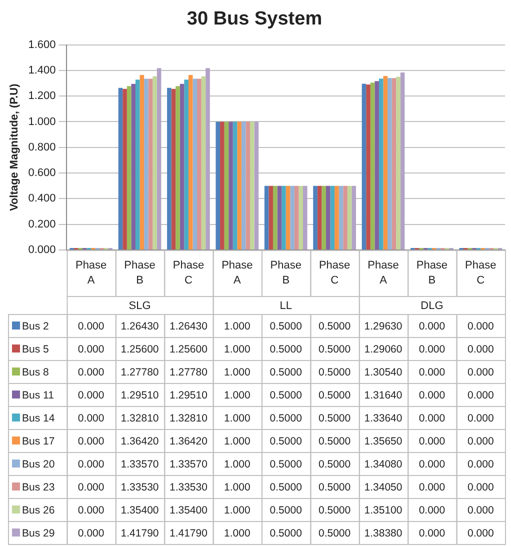 The height and width of the screenshot is (546, 511). Describe the element at coordinates (14, 147) in the screenshot. I see `y-axis-title: Voltage Magnitude, (P.U)` at that location.